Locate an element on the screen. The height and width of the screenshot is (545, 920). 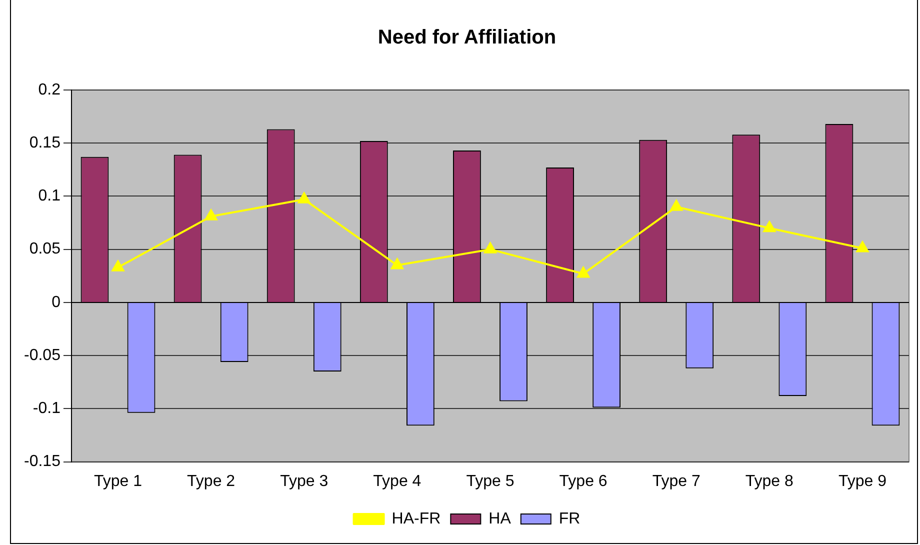
x-tick-label: Type 9 is located at coordinates (862, 481).